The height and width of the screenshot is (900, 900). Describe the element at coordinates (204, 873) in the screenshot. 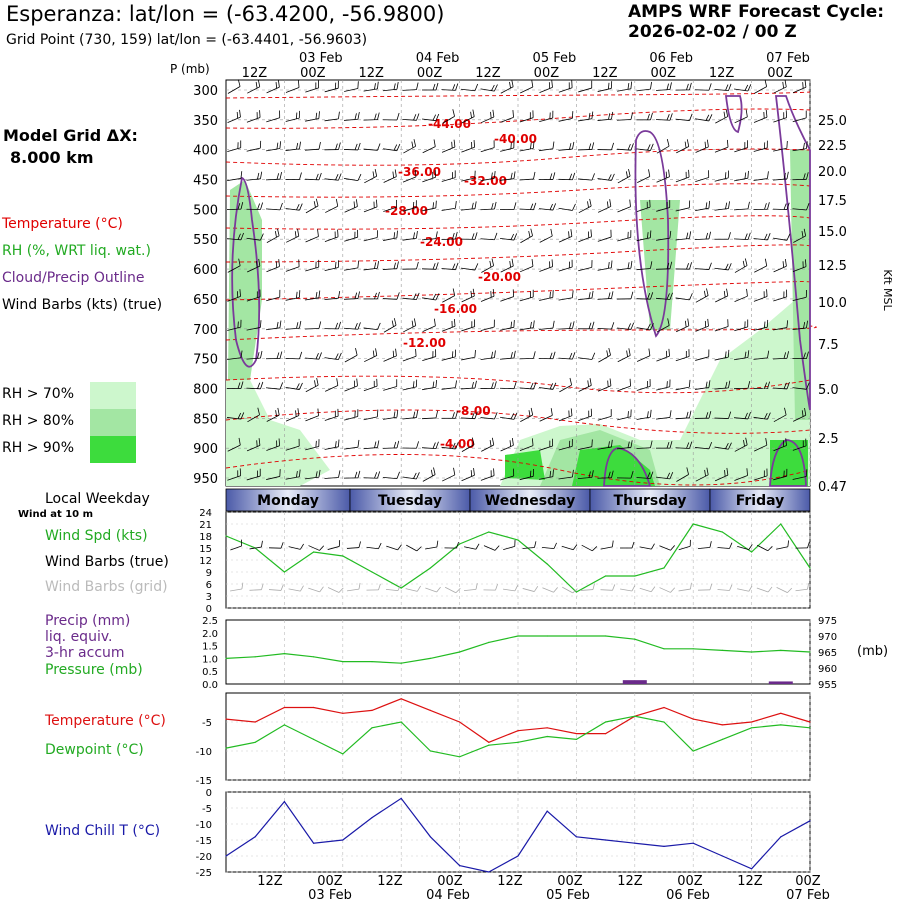

I see `y-tick-label: -25` at that location.